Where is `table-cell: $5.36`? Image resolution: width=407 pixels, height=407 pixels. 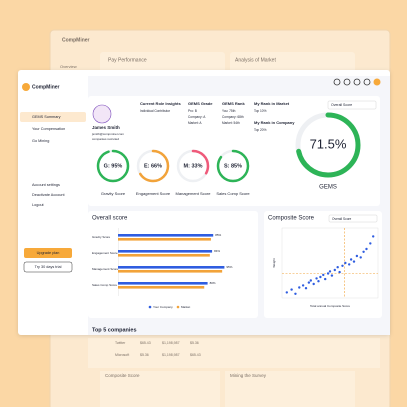 table-cell: $5.36 is located at coordinates (194, 343).